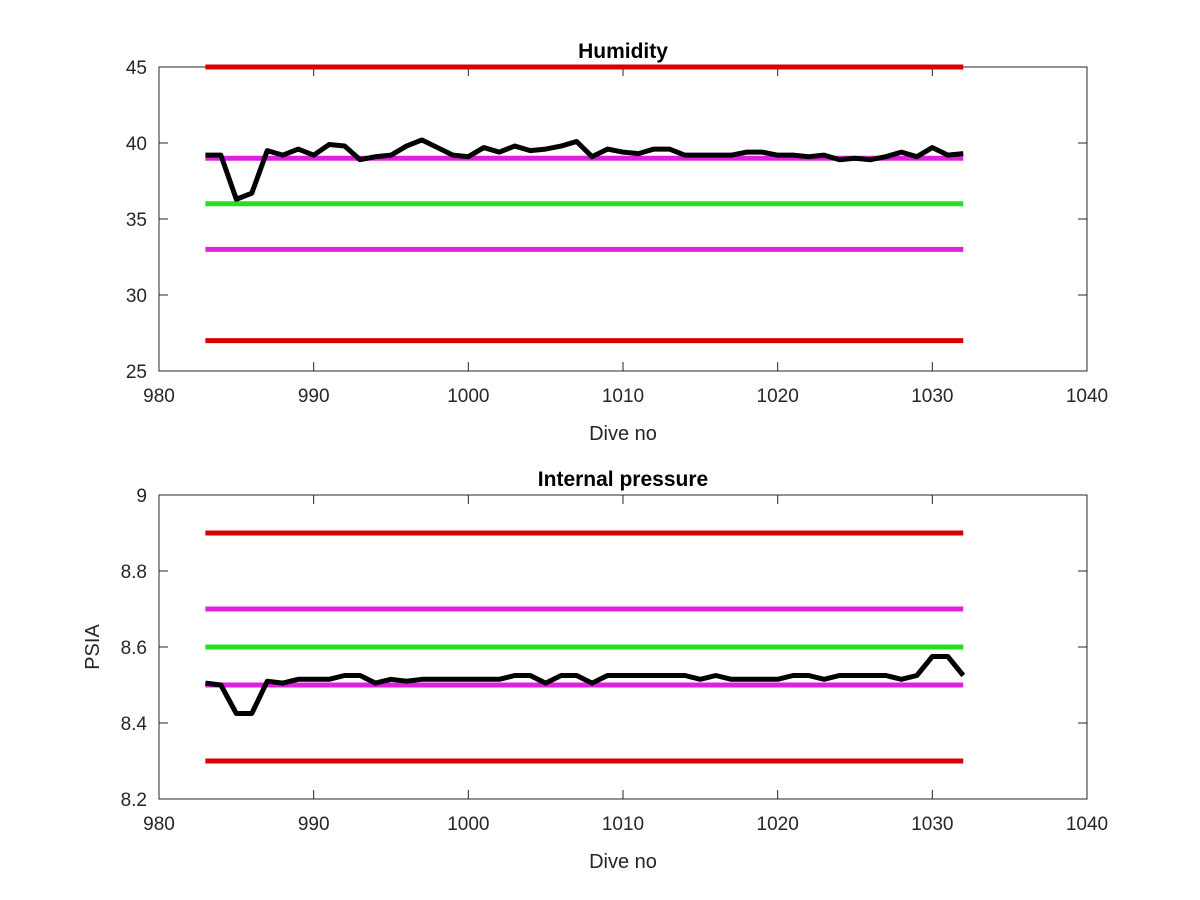 The image size is (1200, 900). Describe the element at coordinates (623, 862) in the screenshot. I see `chart2-x-axis-label: Dive no` at that location.